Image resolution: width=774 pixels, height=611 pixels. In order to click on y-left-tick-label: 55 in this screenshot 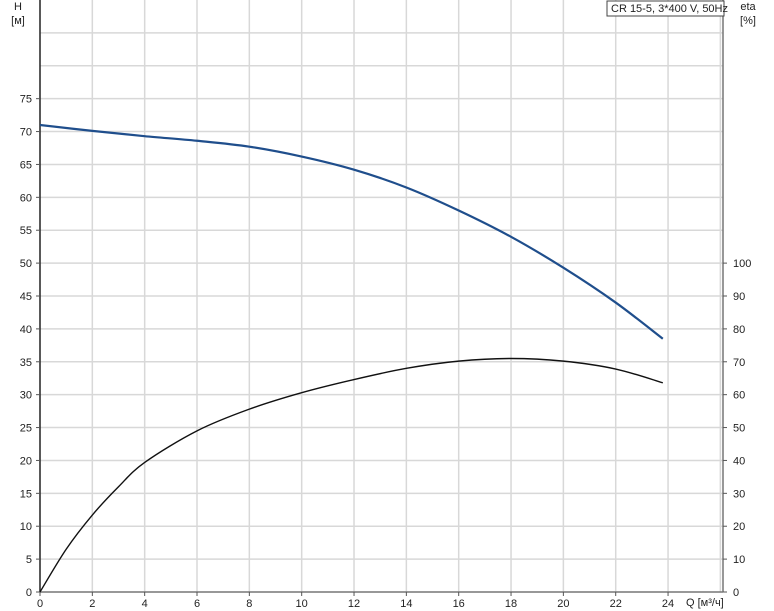, I will do `click(26, 231)`.